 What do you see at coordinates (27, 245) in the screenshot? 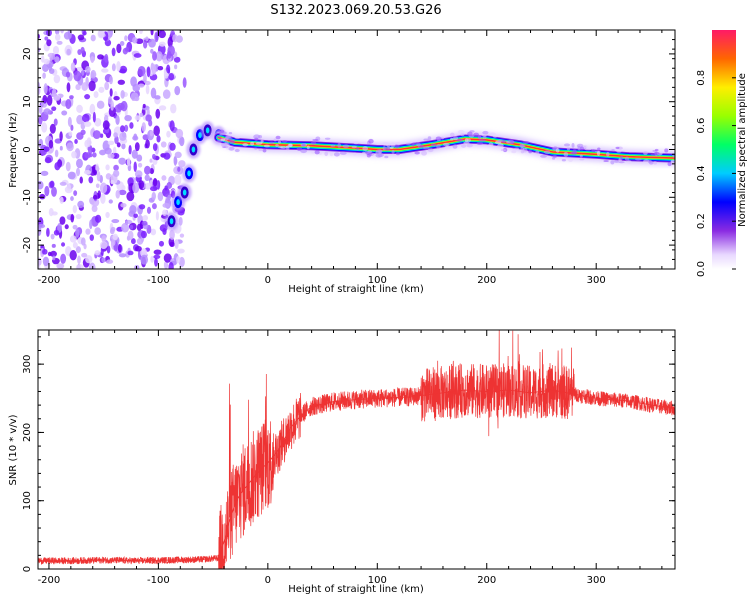
I see `spectrogram-ytick-label: -20` at bounding box center [27, 245].